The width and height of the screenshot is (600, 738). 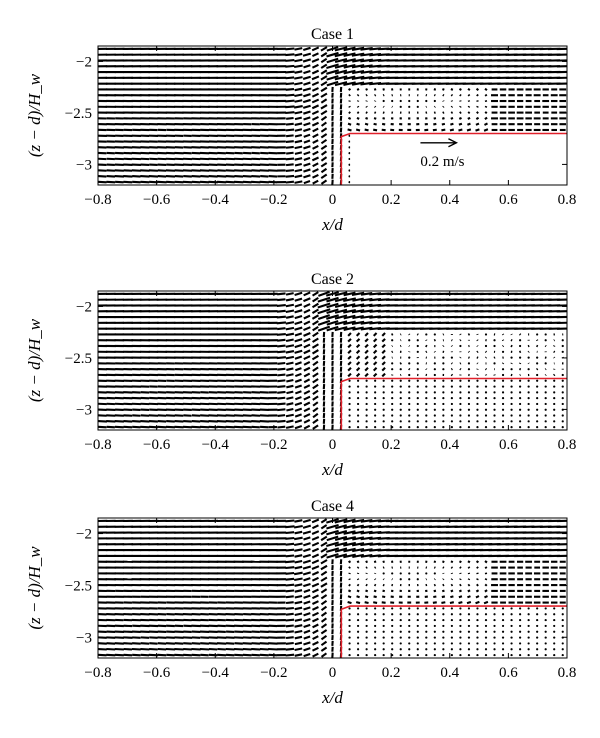 I want to click on x-tick-label: −0.2, so click(x=273, y=673).